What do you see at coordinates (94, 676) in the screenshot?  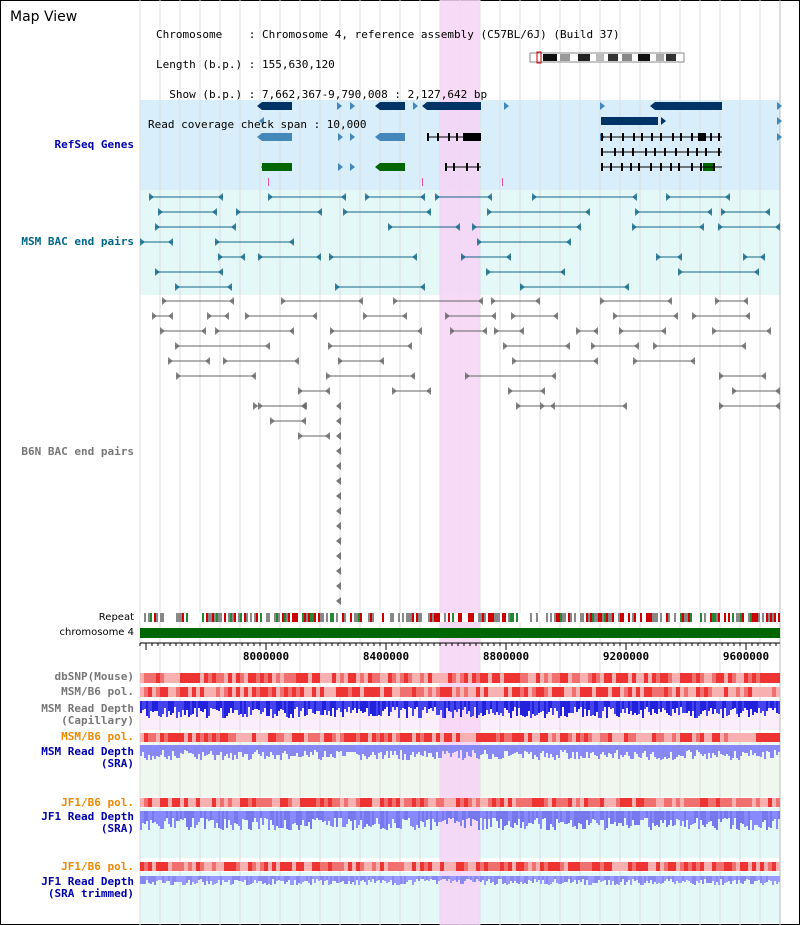 I see `track-label-dbsnp: dbSNP(Mouse)` at bounding box center [94, 676].